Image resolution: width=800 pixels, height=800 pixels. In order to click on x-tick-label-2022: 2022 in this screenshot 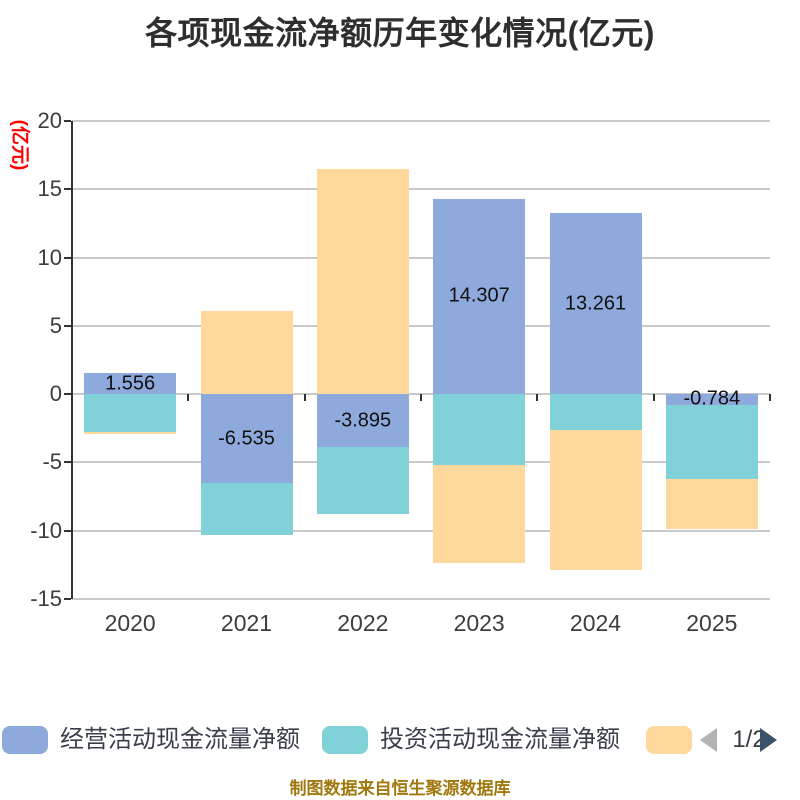, I will do `click(363, 623)`.